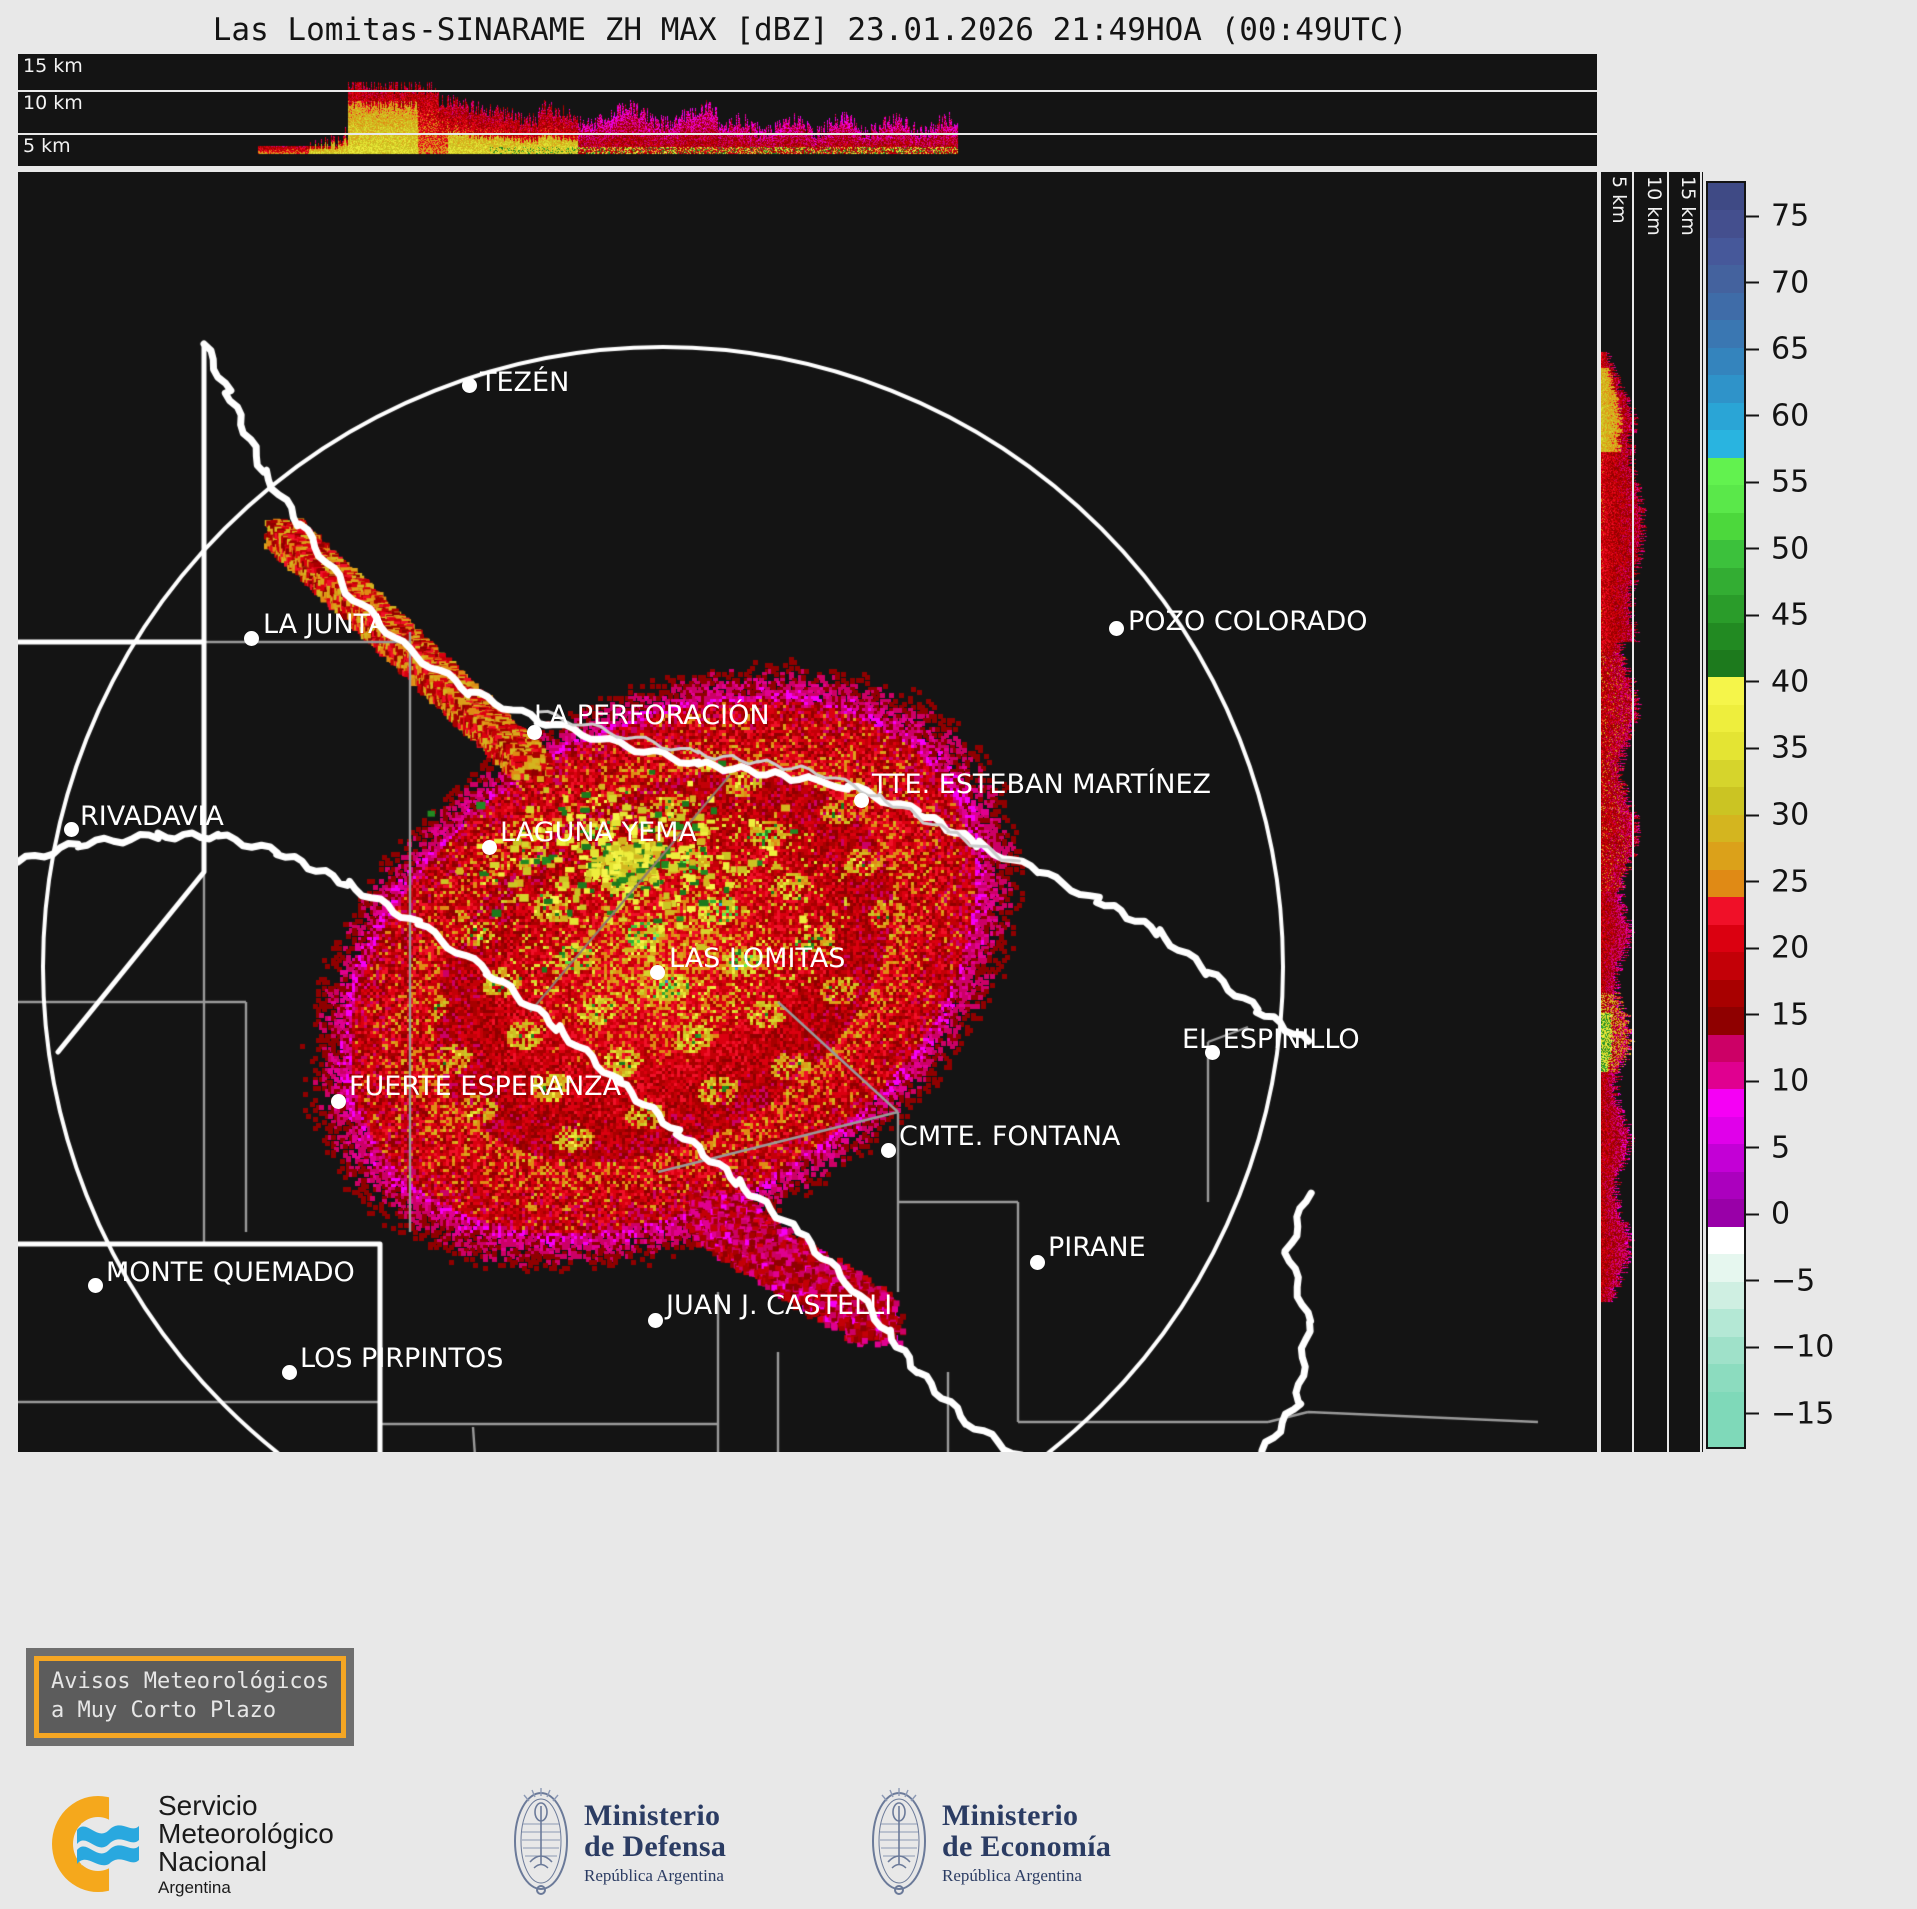  I want to click on colorbar-tick: −15, so click(1790, 1413).